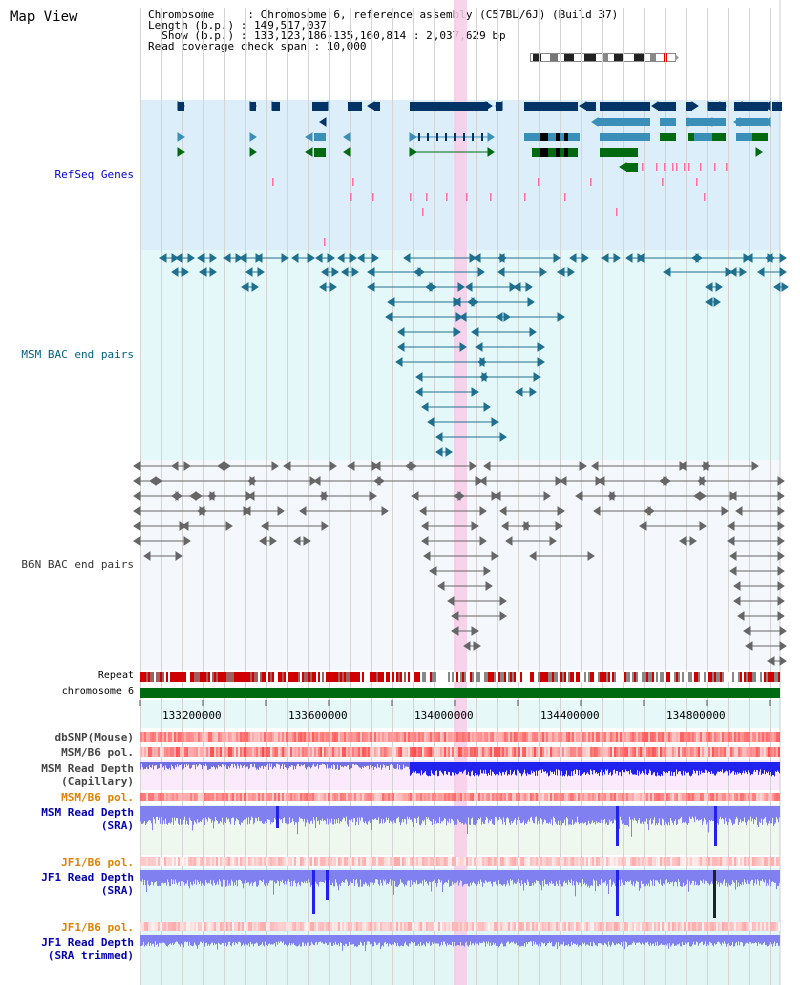 Image resolution: width=800 pixels, height=985 pixels. I want to click on refseq-exon, so click(464, 137).